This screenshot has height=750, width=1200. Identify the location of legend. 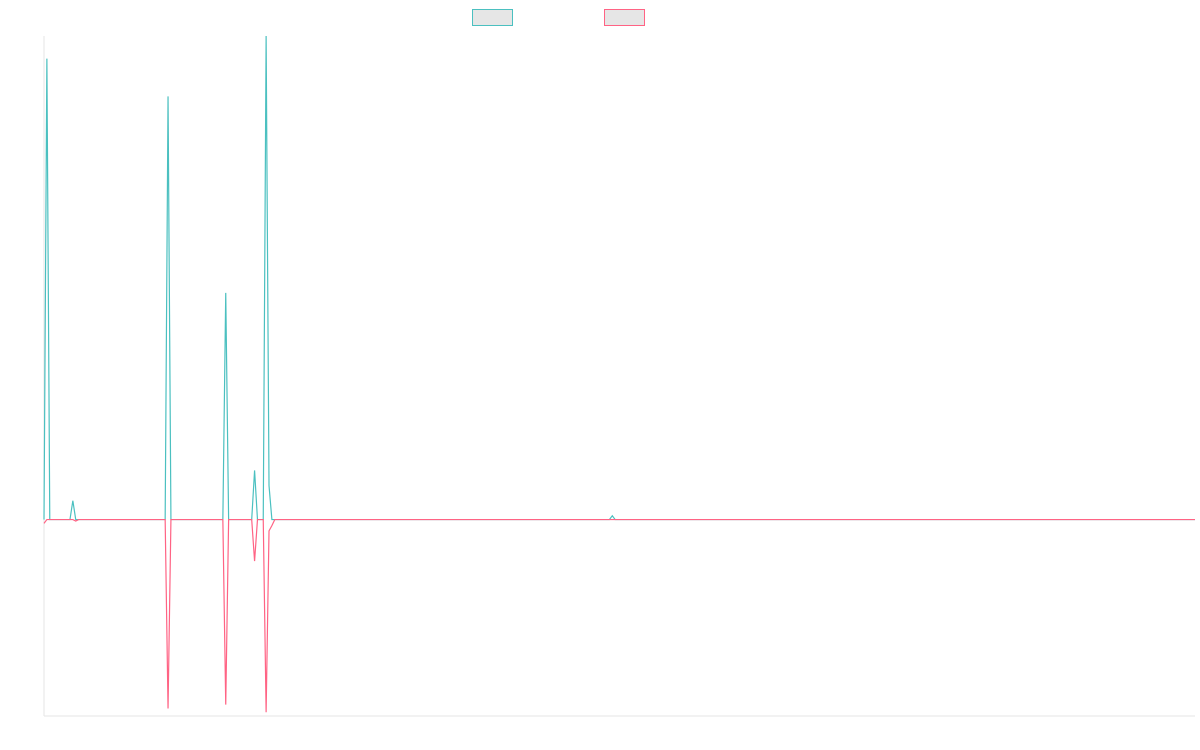
(558, 17).